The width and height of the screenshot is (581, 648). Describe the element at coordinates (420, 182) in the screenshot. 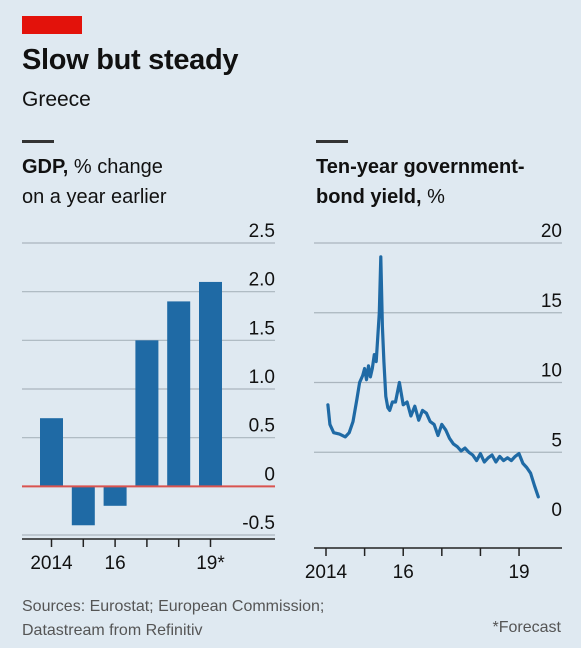

I see `bond-panel-title: Ten-year government- bond yield, %` at that location.